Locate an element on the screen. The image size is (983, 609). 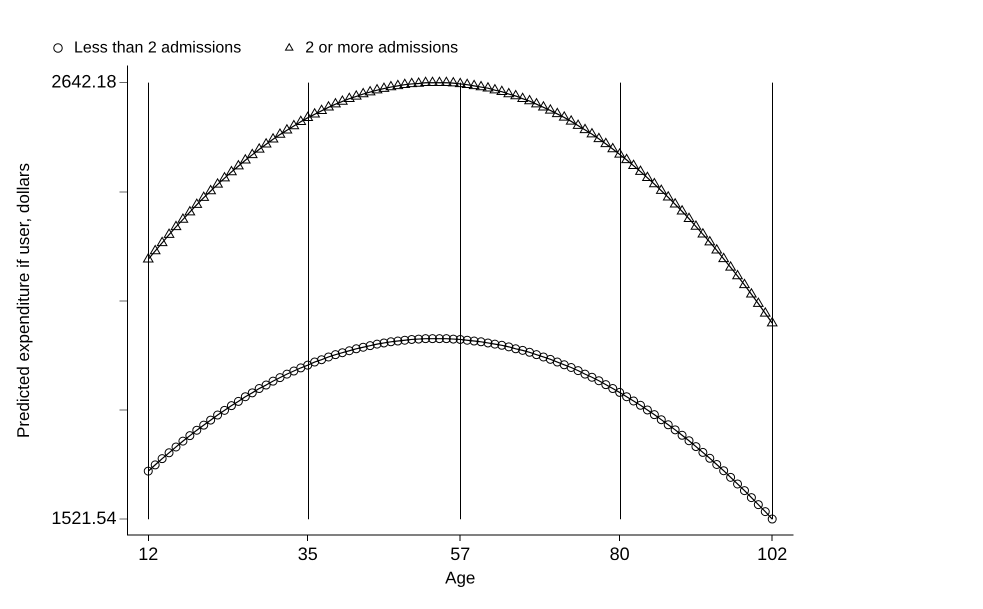
y-tick-label: 1521.54 is located at coordinates (83, 518).